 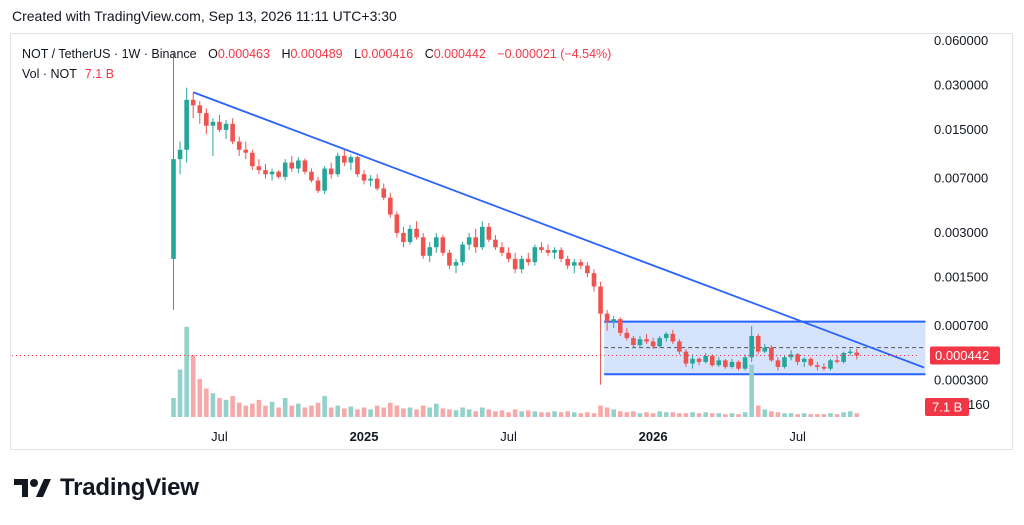 I want to click on last-price-label: 0.000442, so click(x=962, y=355).